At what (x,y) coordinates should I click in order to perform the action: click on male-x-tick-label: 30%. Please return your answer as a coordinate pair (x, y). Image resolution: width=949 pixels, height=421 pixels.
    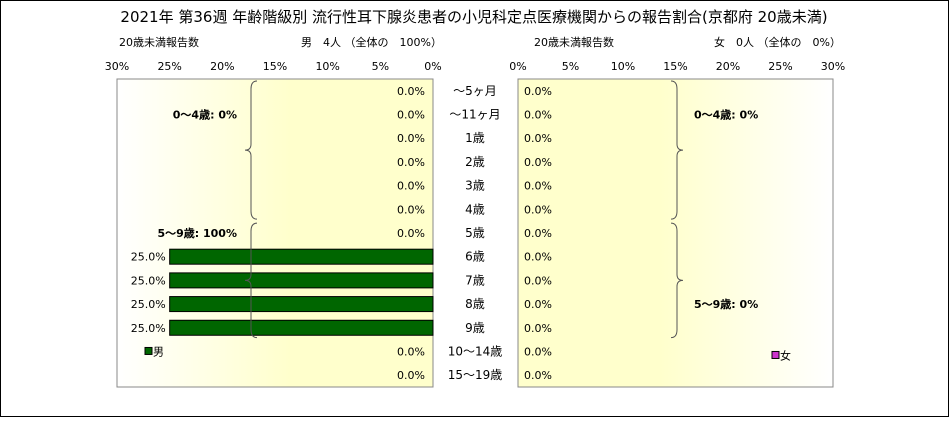
    Looking at the image, I should click on (117, 66).